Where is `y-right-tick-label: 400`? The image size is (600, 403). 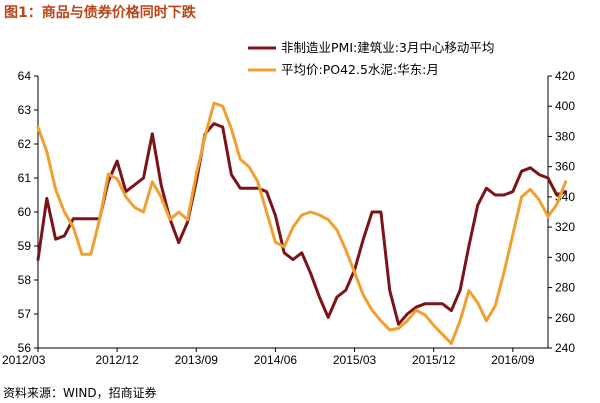 y-right-tick-label: 400 is located at coordinates (565, 106).